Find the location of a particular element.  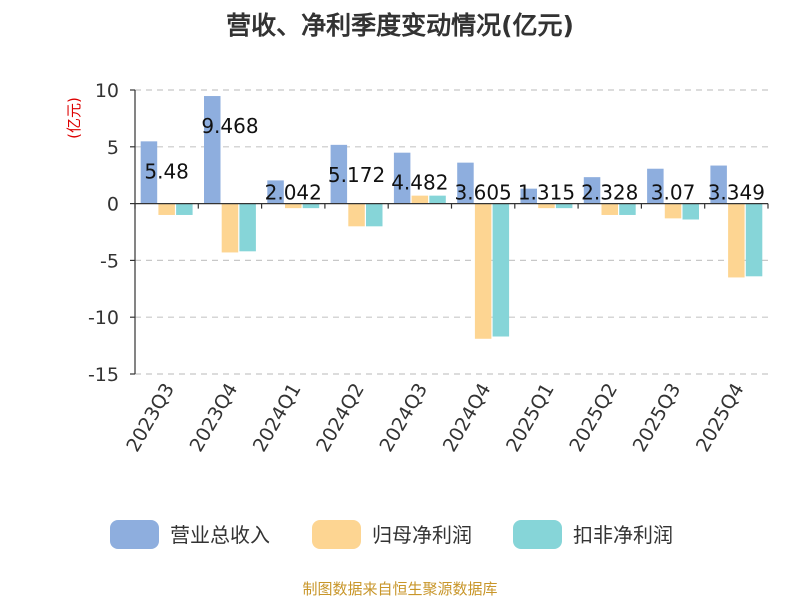

y-tick-label: 0 is located at coordinates (113, 205).